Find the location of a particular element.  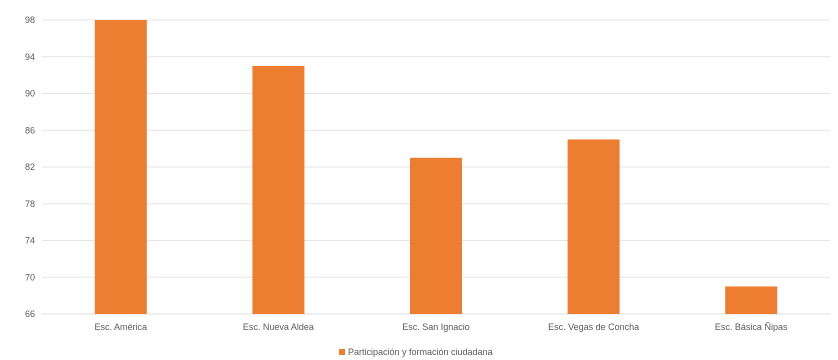

y-tick-label: 82 is located at coordinates (30, 167).